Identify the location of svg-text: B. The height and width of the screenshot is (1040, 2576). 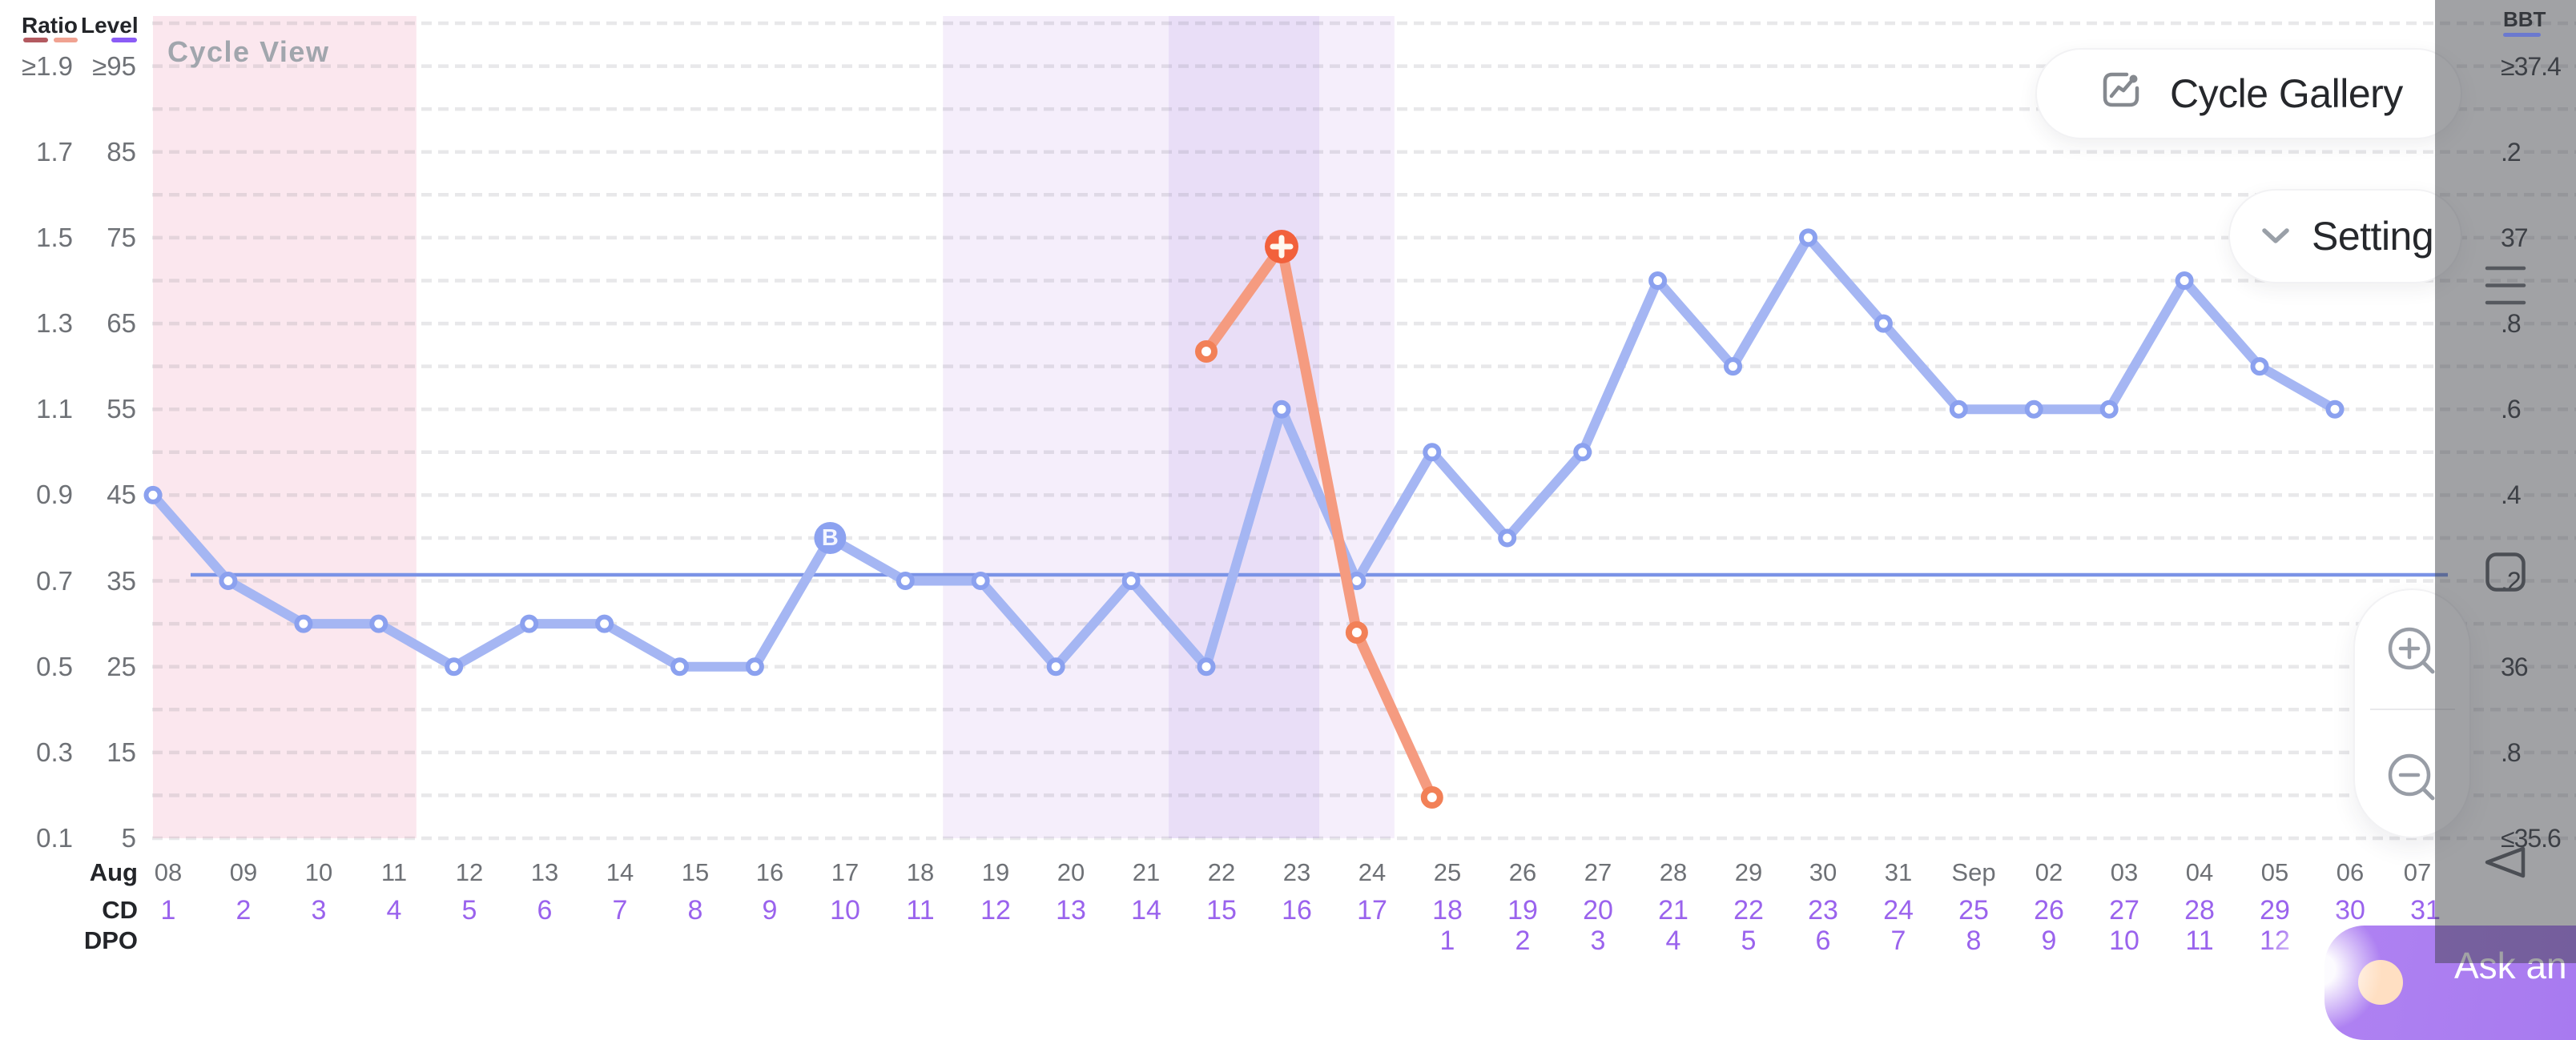
(831, 538).